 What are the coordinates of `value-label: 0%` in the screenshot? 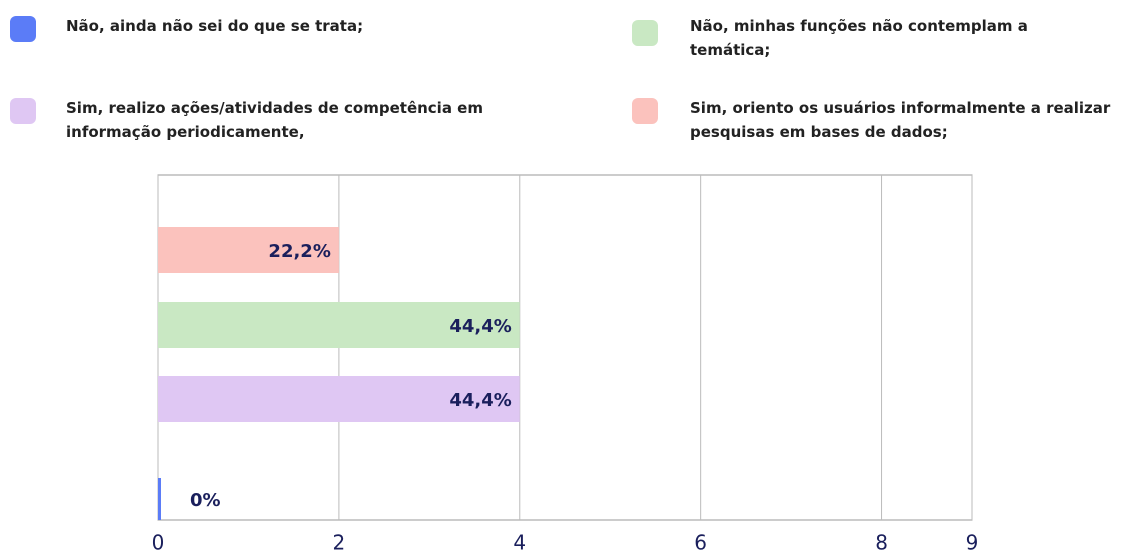 It's located at (205, 500).